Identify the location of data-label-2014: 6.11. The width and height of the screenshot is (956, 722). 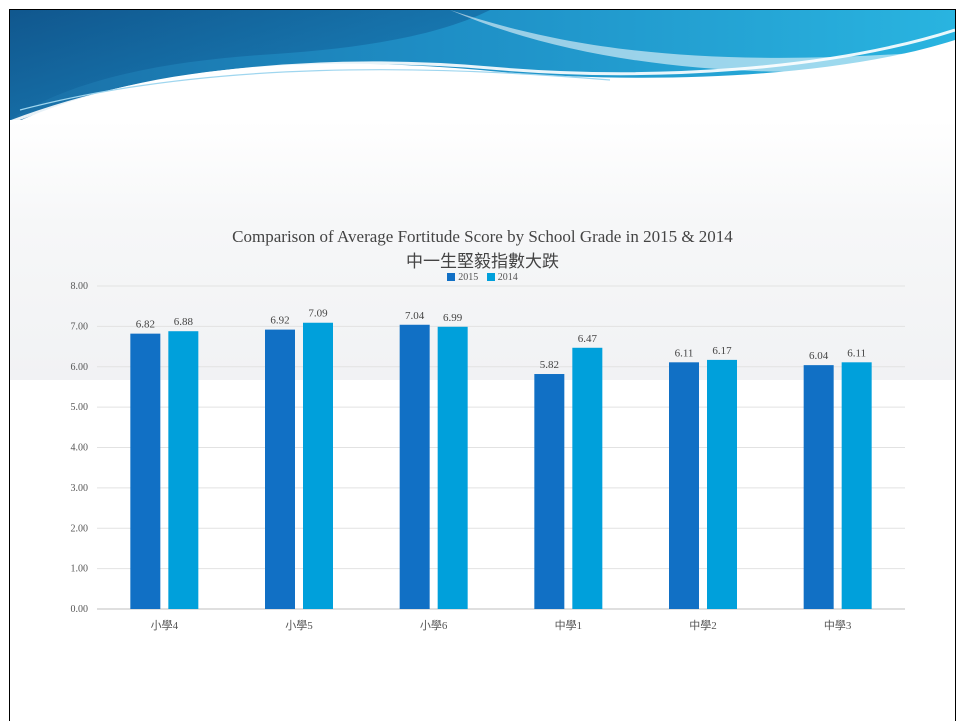
(856, 353).